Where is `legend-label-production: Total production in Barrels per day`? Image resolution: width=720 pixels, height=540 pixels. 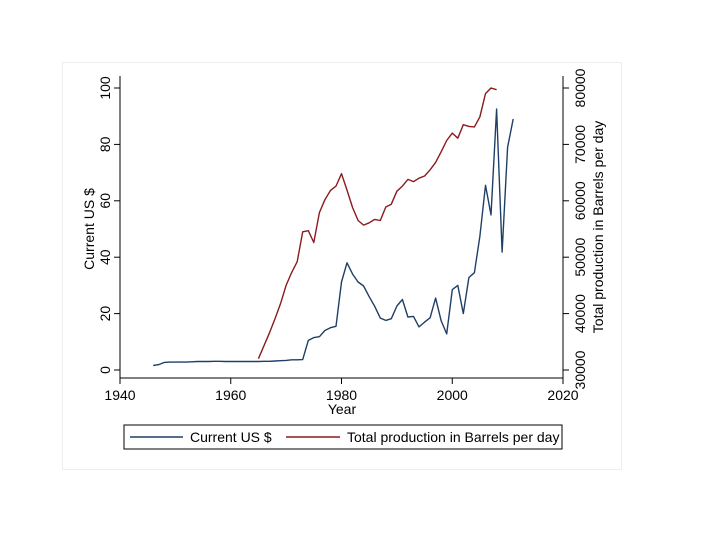 legend-label-production: Total production in Barrels per day is located at coordinates (453, 437).